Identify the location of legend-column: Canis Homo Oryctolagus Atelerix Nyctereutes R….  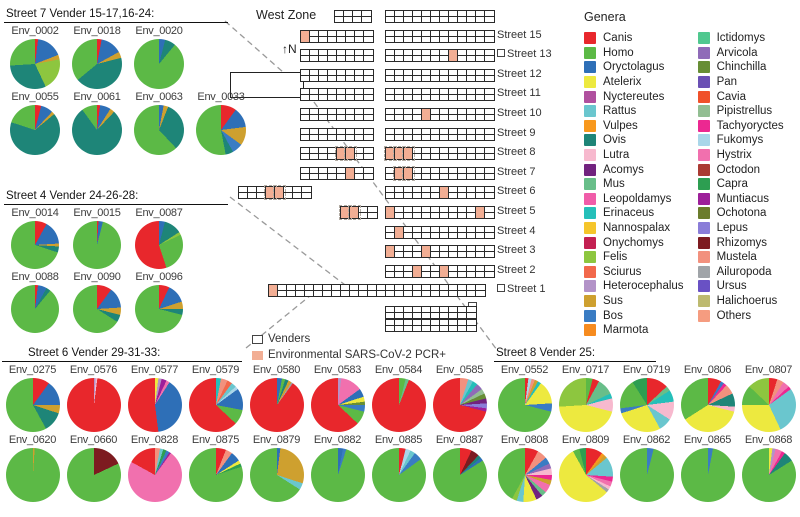
(634, 184).